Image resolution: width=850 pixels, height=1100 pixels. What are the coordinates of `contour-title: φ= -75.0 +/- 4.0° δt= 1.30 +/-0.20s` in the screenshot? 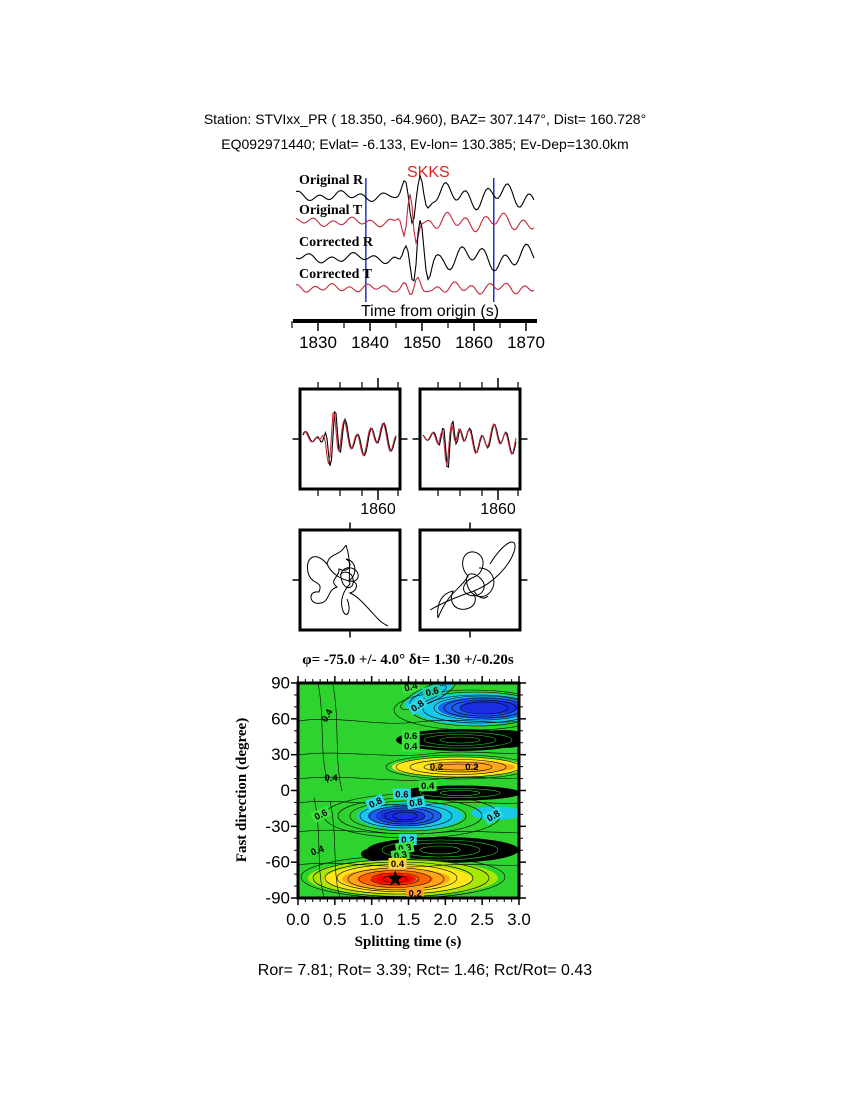 It's located at (408, 660).